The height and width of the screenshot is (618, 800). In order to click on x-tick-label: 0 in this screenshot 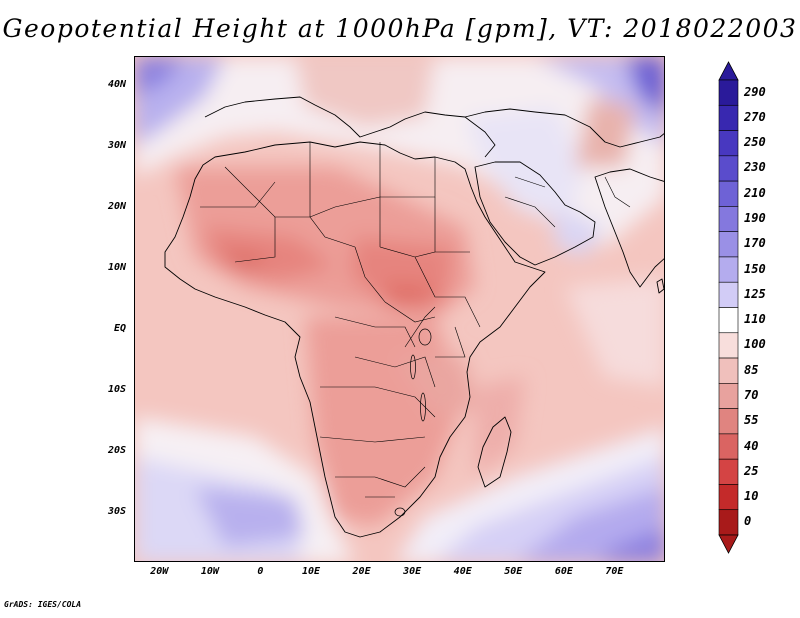, I will do `click(260, 571)`.